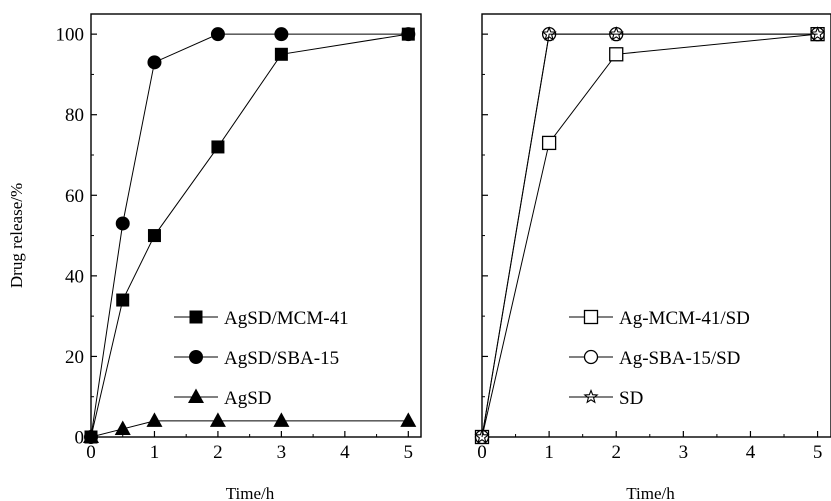  I want to click on legend-label: Ag-SBA-15/SD, so click(679, 358).